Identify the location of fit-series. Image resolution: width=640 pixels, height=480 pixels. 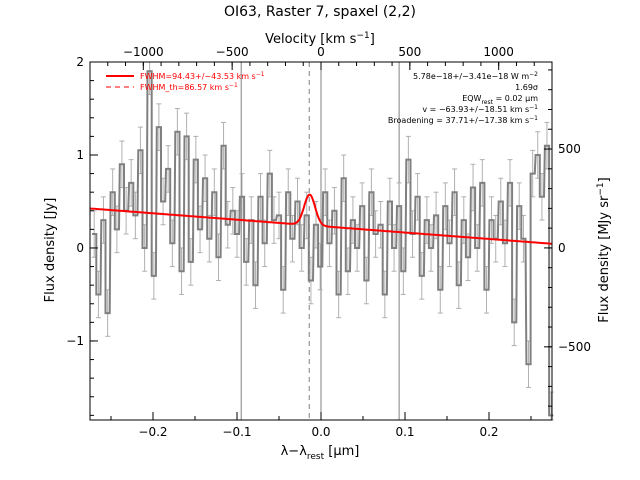
(321, 219).